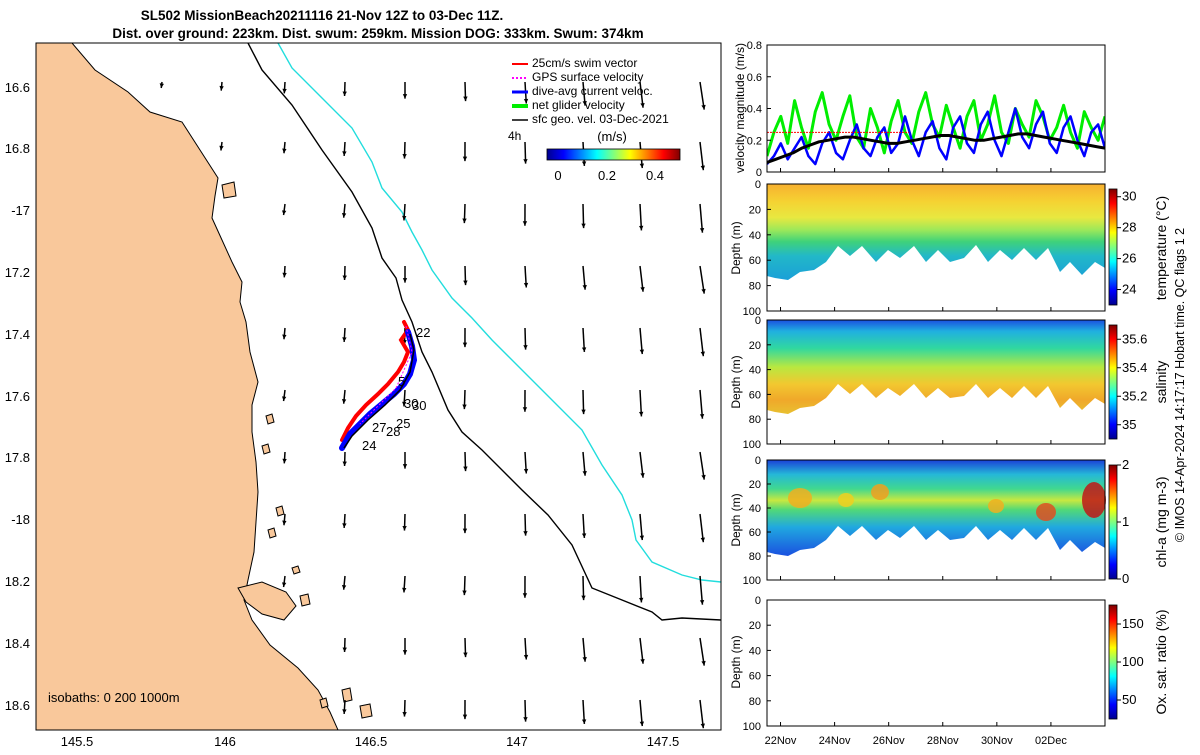  I want to click on temperature-colorbar-label: temperature (°C), so click(1161, 248).